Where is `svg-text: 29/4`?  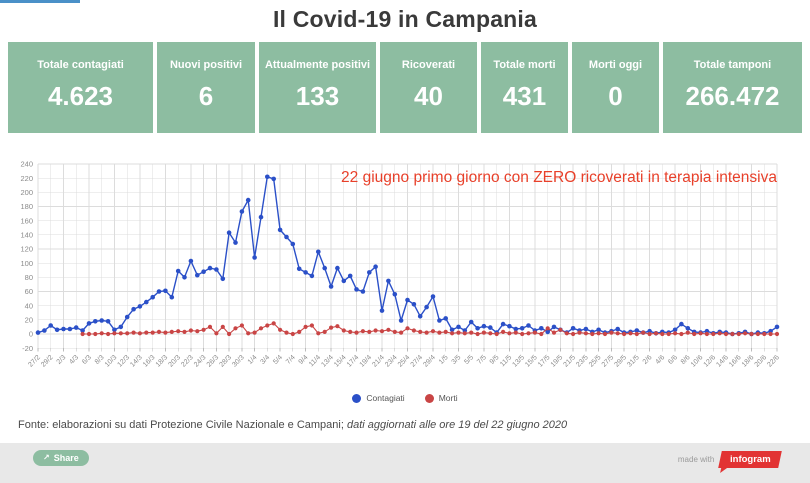
svg-text: 29/4 is located at coordinates (429, 361).